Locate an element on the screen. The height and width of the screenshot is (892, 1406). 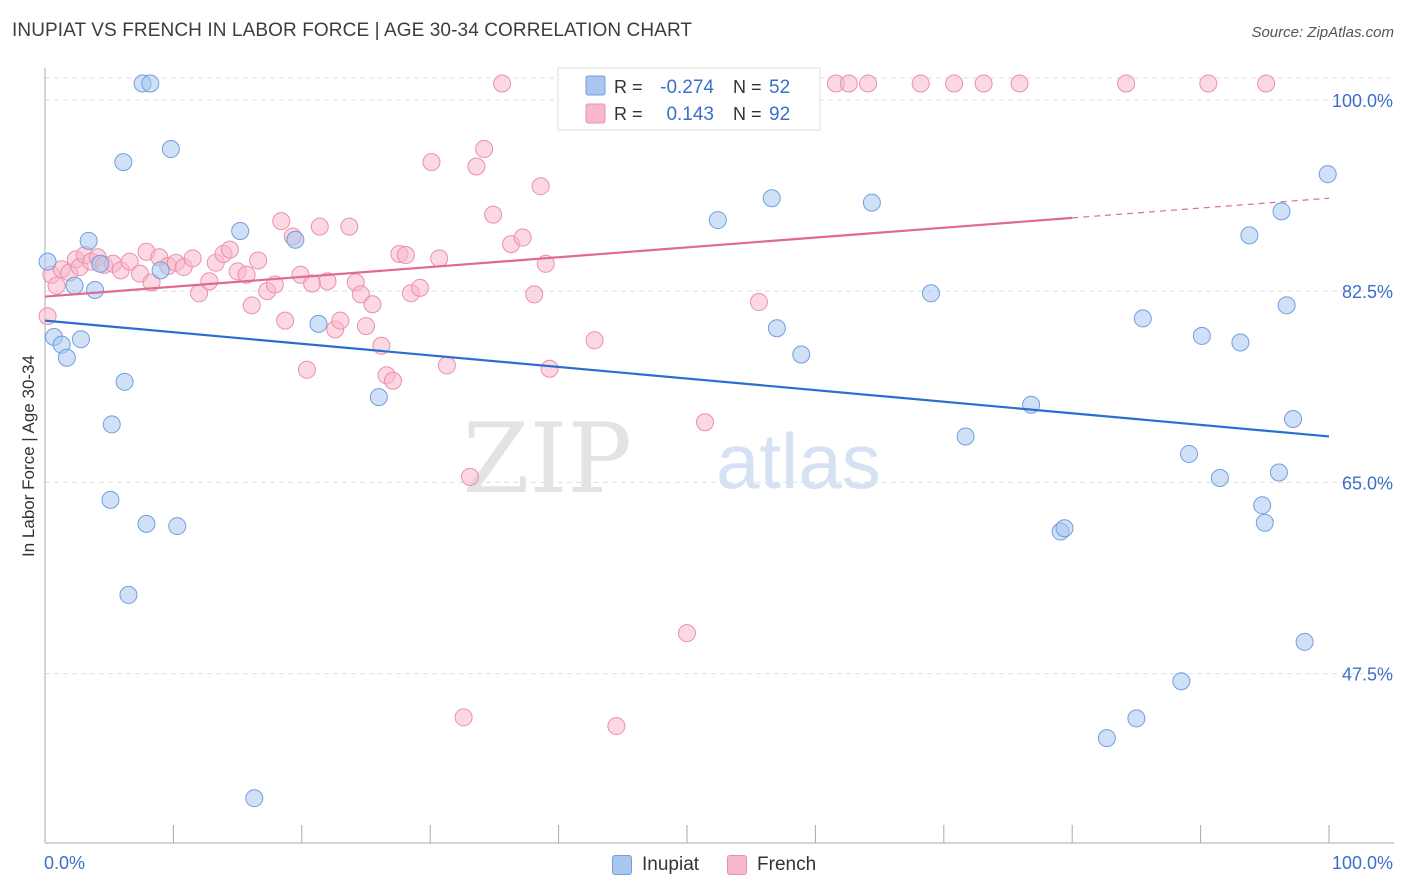
watermark-zip: ZIP is located at coordinates (547, 459).